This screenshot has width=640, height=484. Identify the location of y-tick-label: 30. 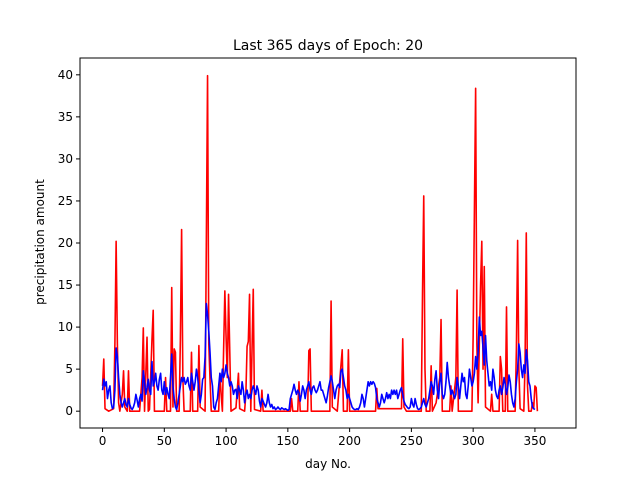
(65, 159).